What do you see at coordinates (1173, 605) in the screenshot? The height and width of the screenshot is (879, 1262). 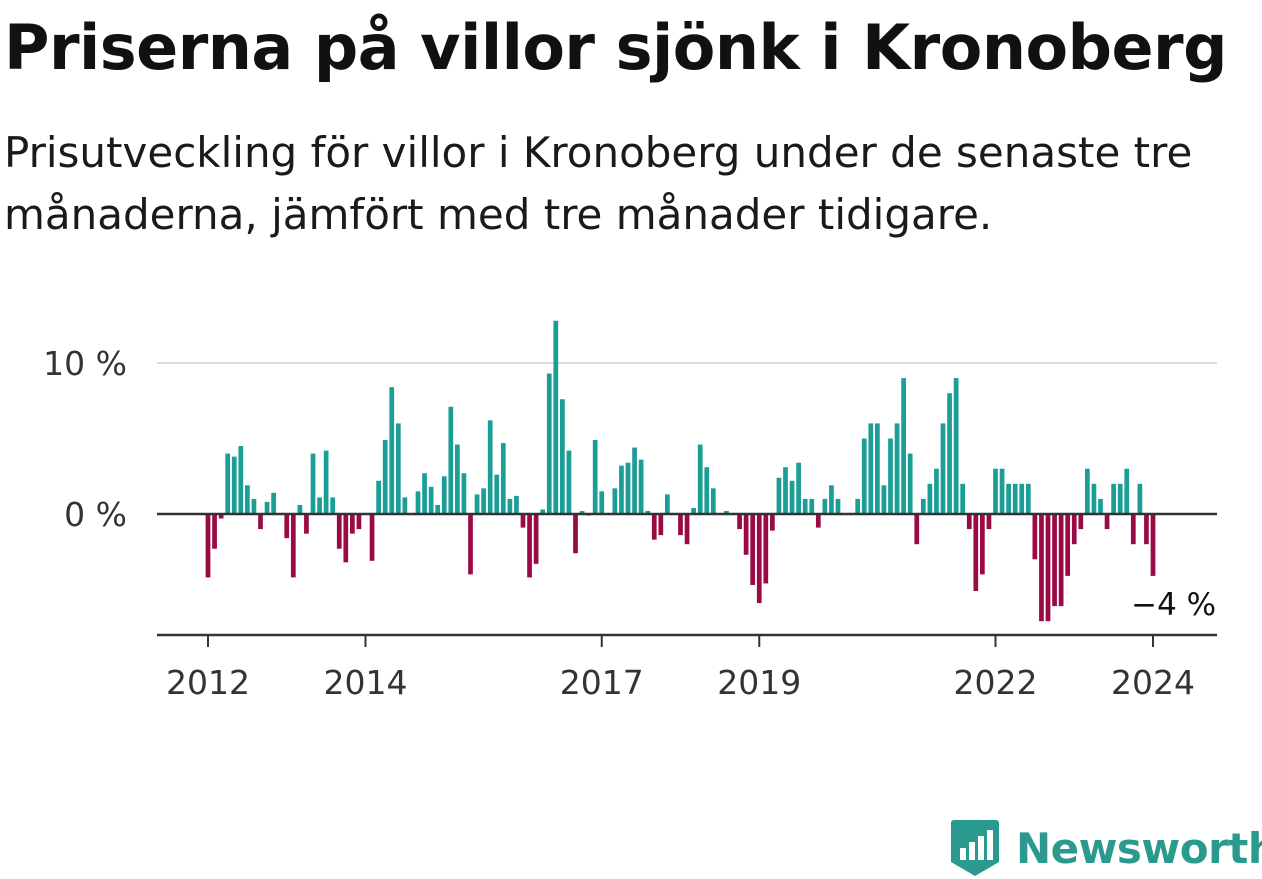 I see `annotations: −4 %` at bounding box center [1173, 605].